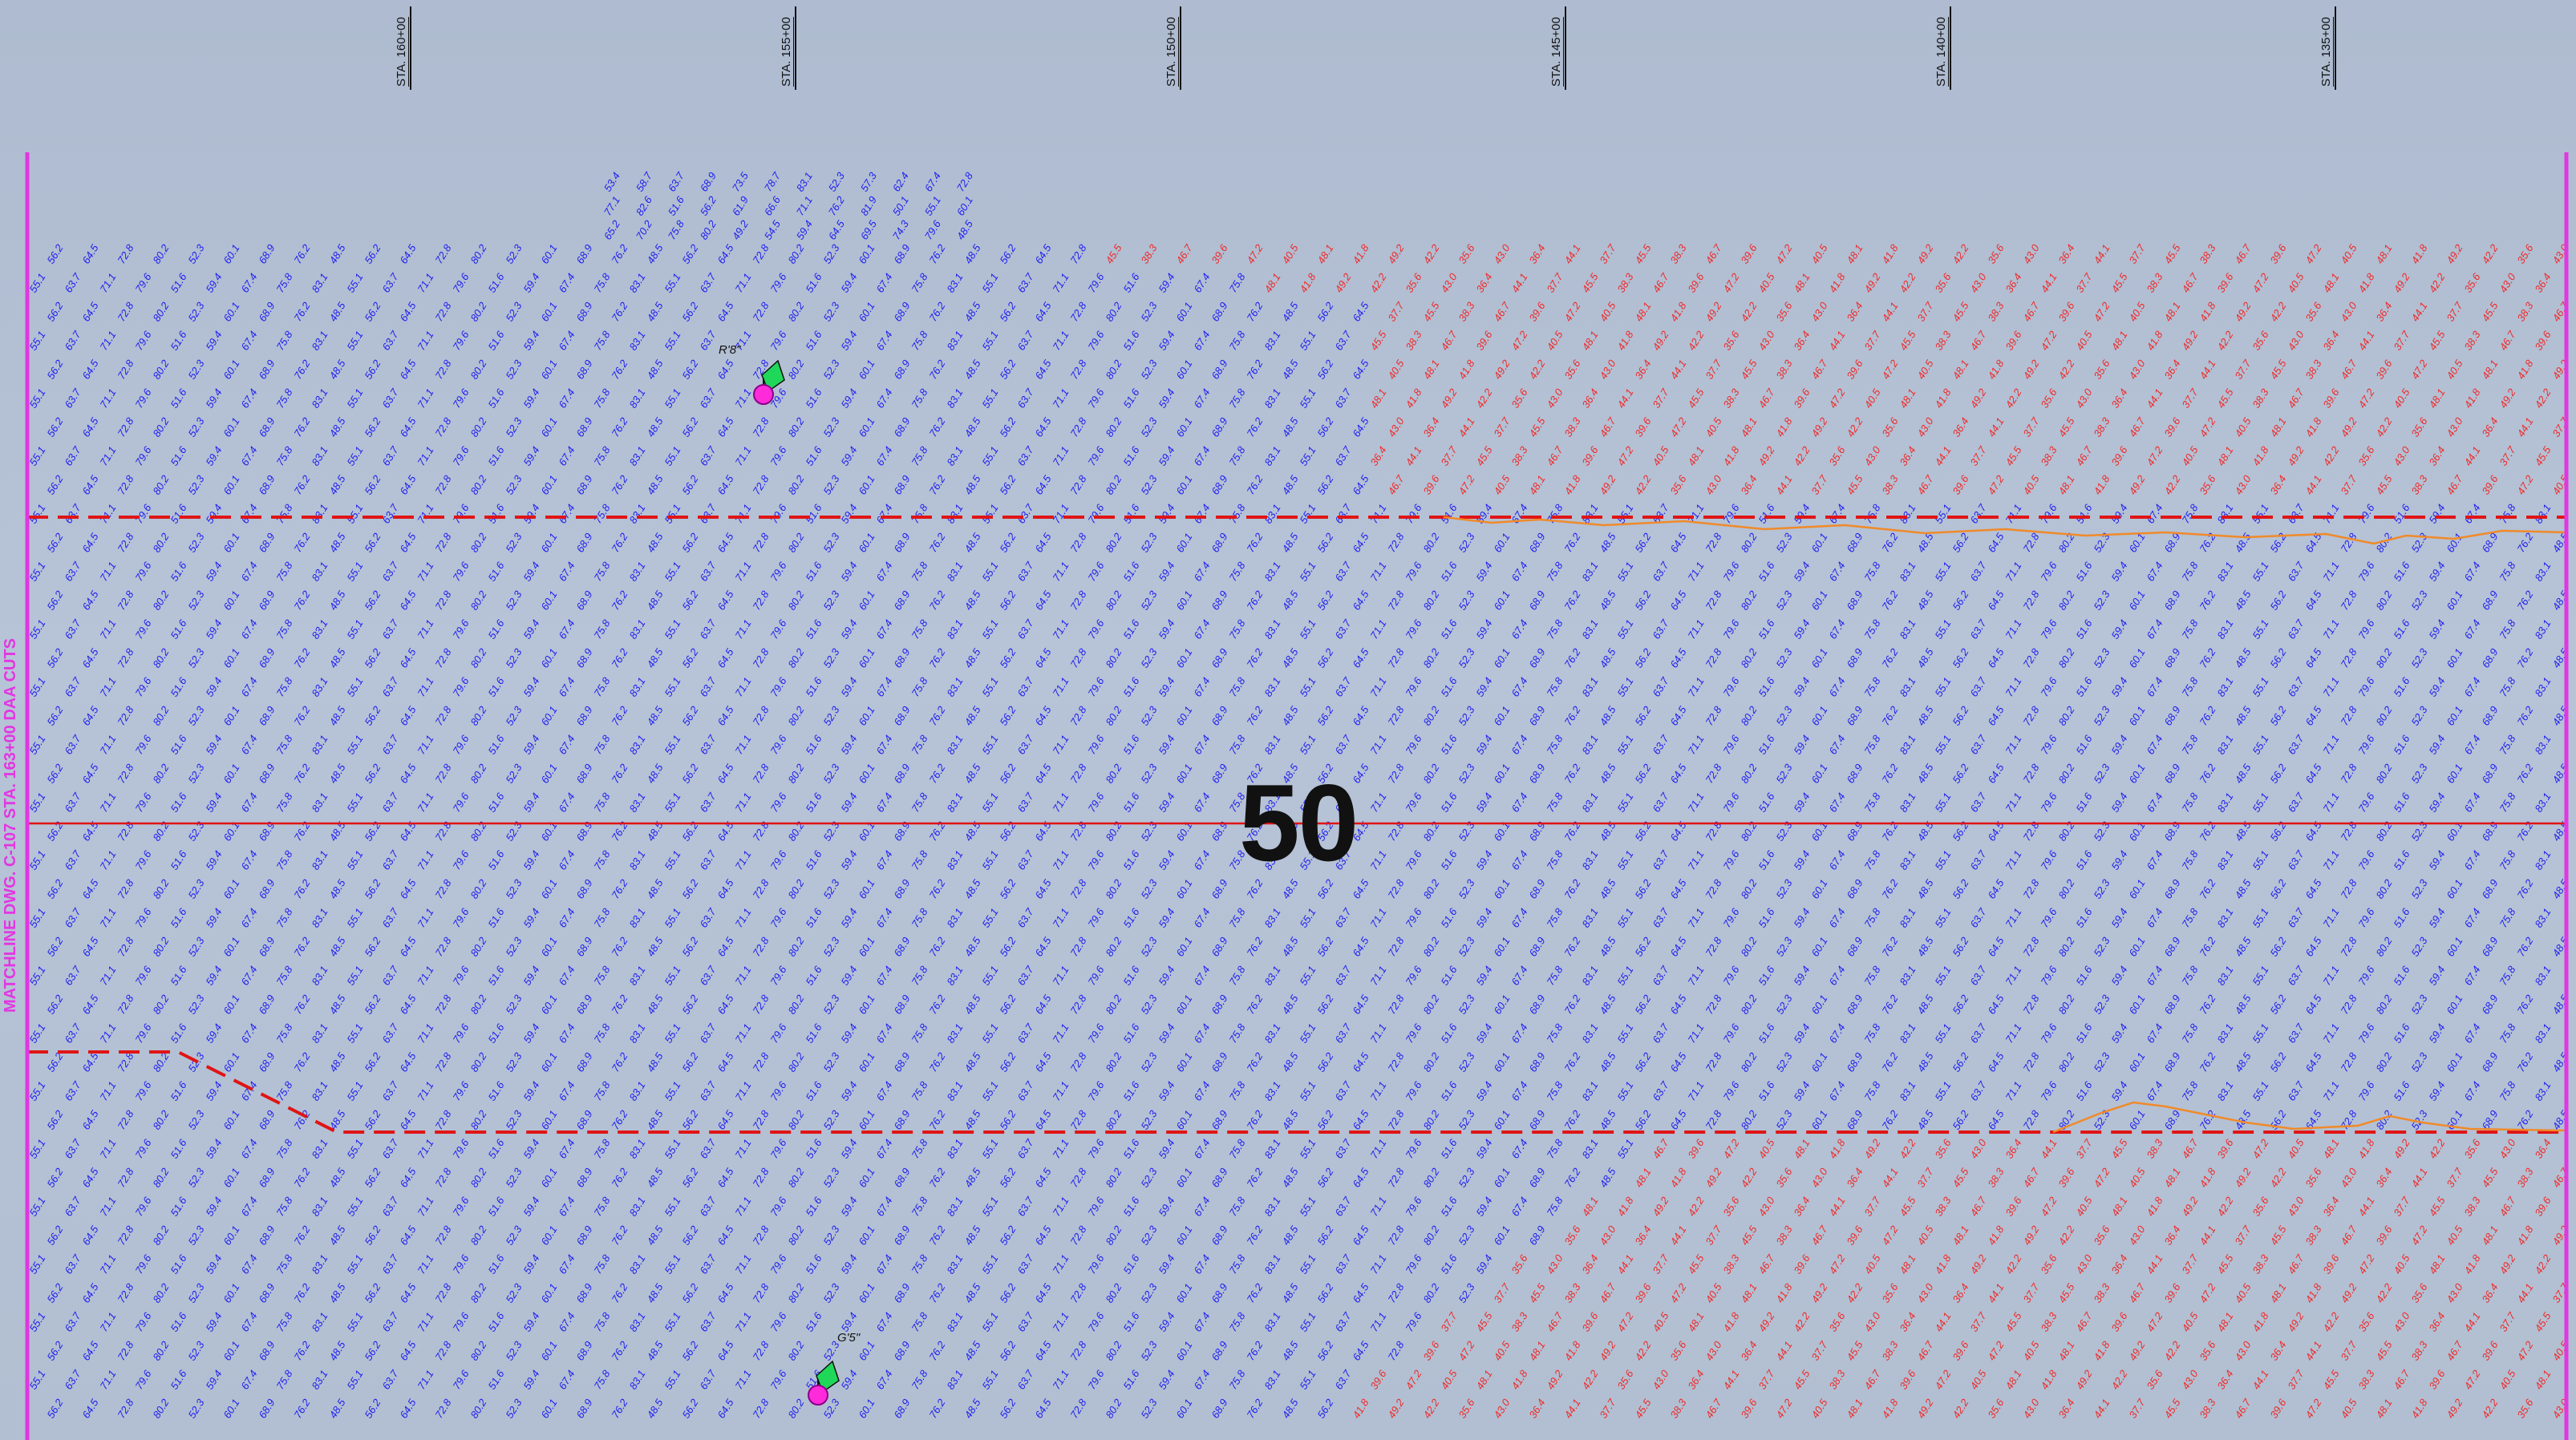 The height and width of the screenshot is (1440, 2576). Describe the element at coordinates (1166, 802) in the screenshot. I see `depth-sounding: 59.4` at that location.